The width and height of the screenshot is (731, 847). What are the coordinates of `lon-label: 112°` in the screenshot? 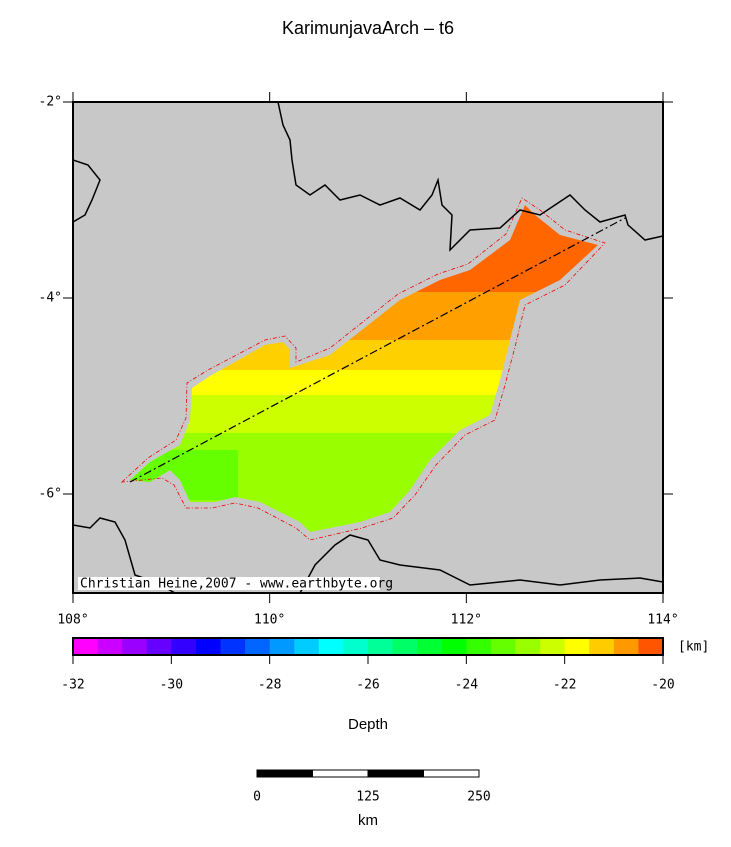 It's located at (466, 620).